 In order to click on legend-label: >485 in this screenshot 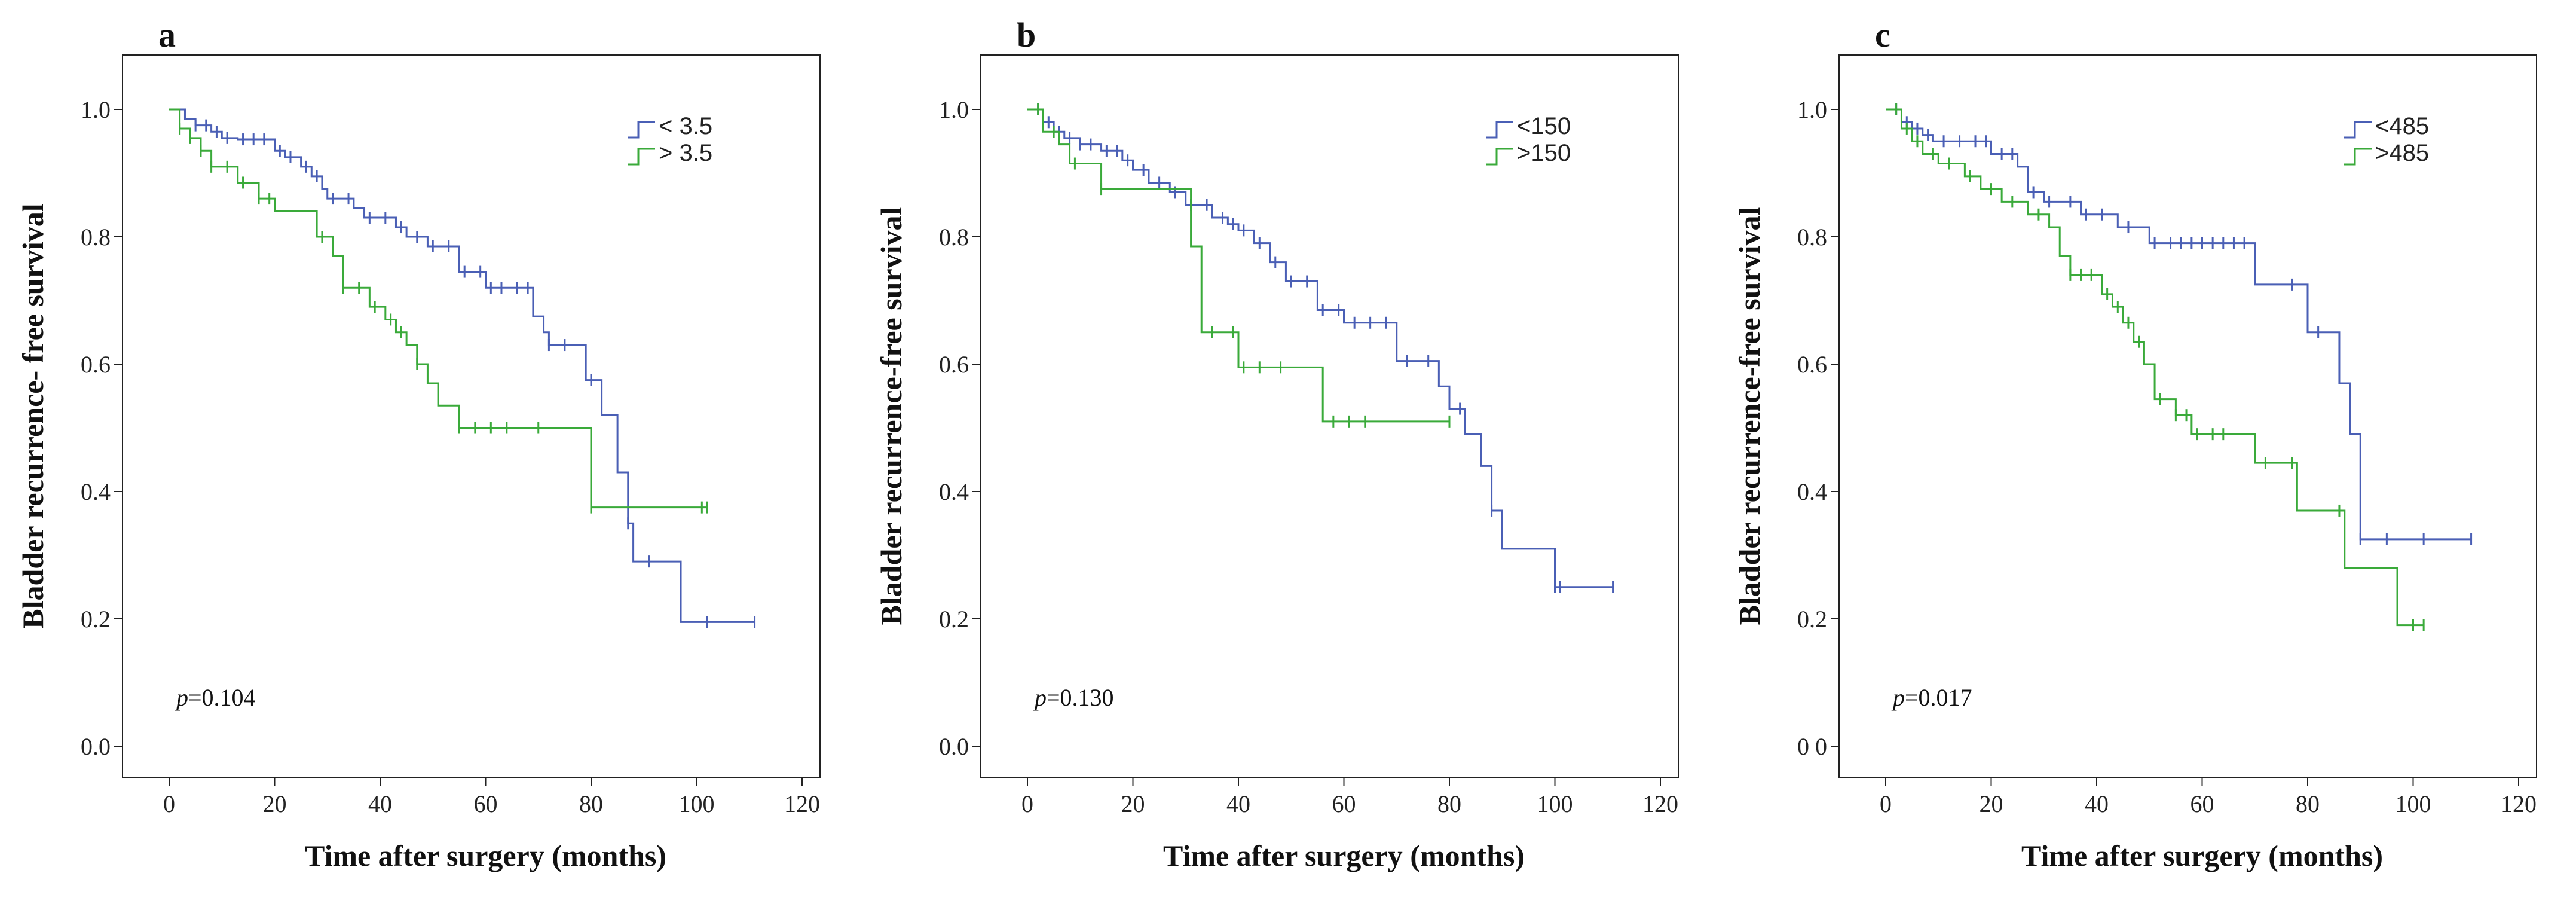, I will do `click(2402, 153)`.